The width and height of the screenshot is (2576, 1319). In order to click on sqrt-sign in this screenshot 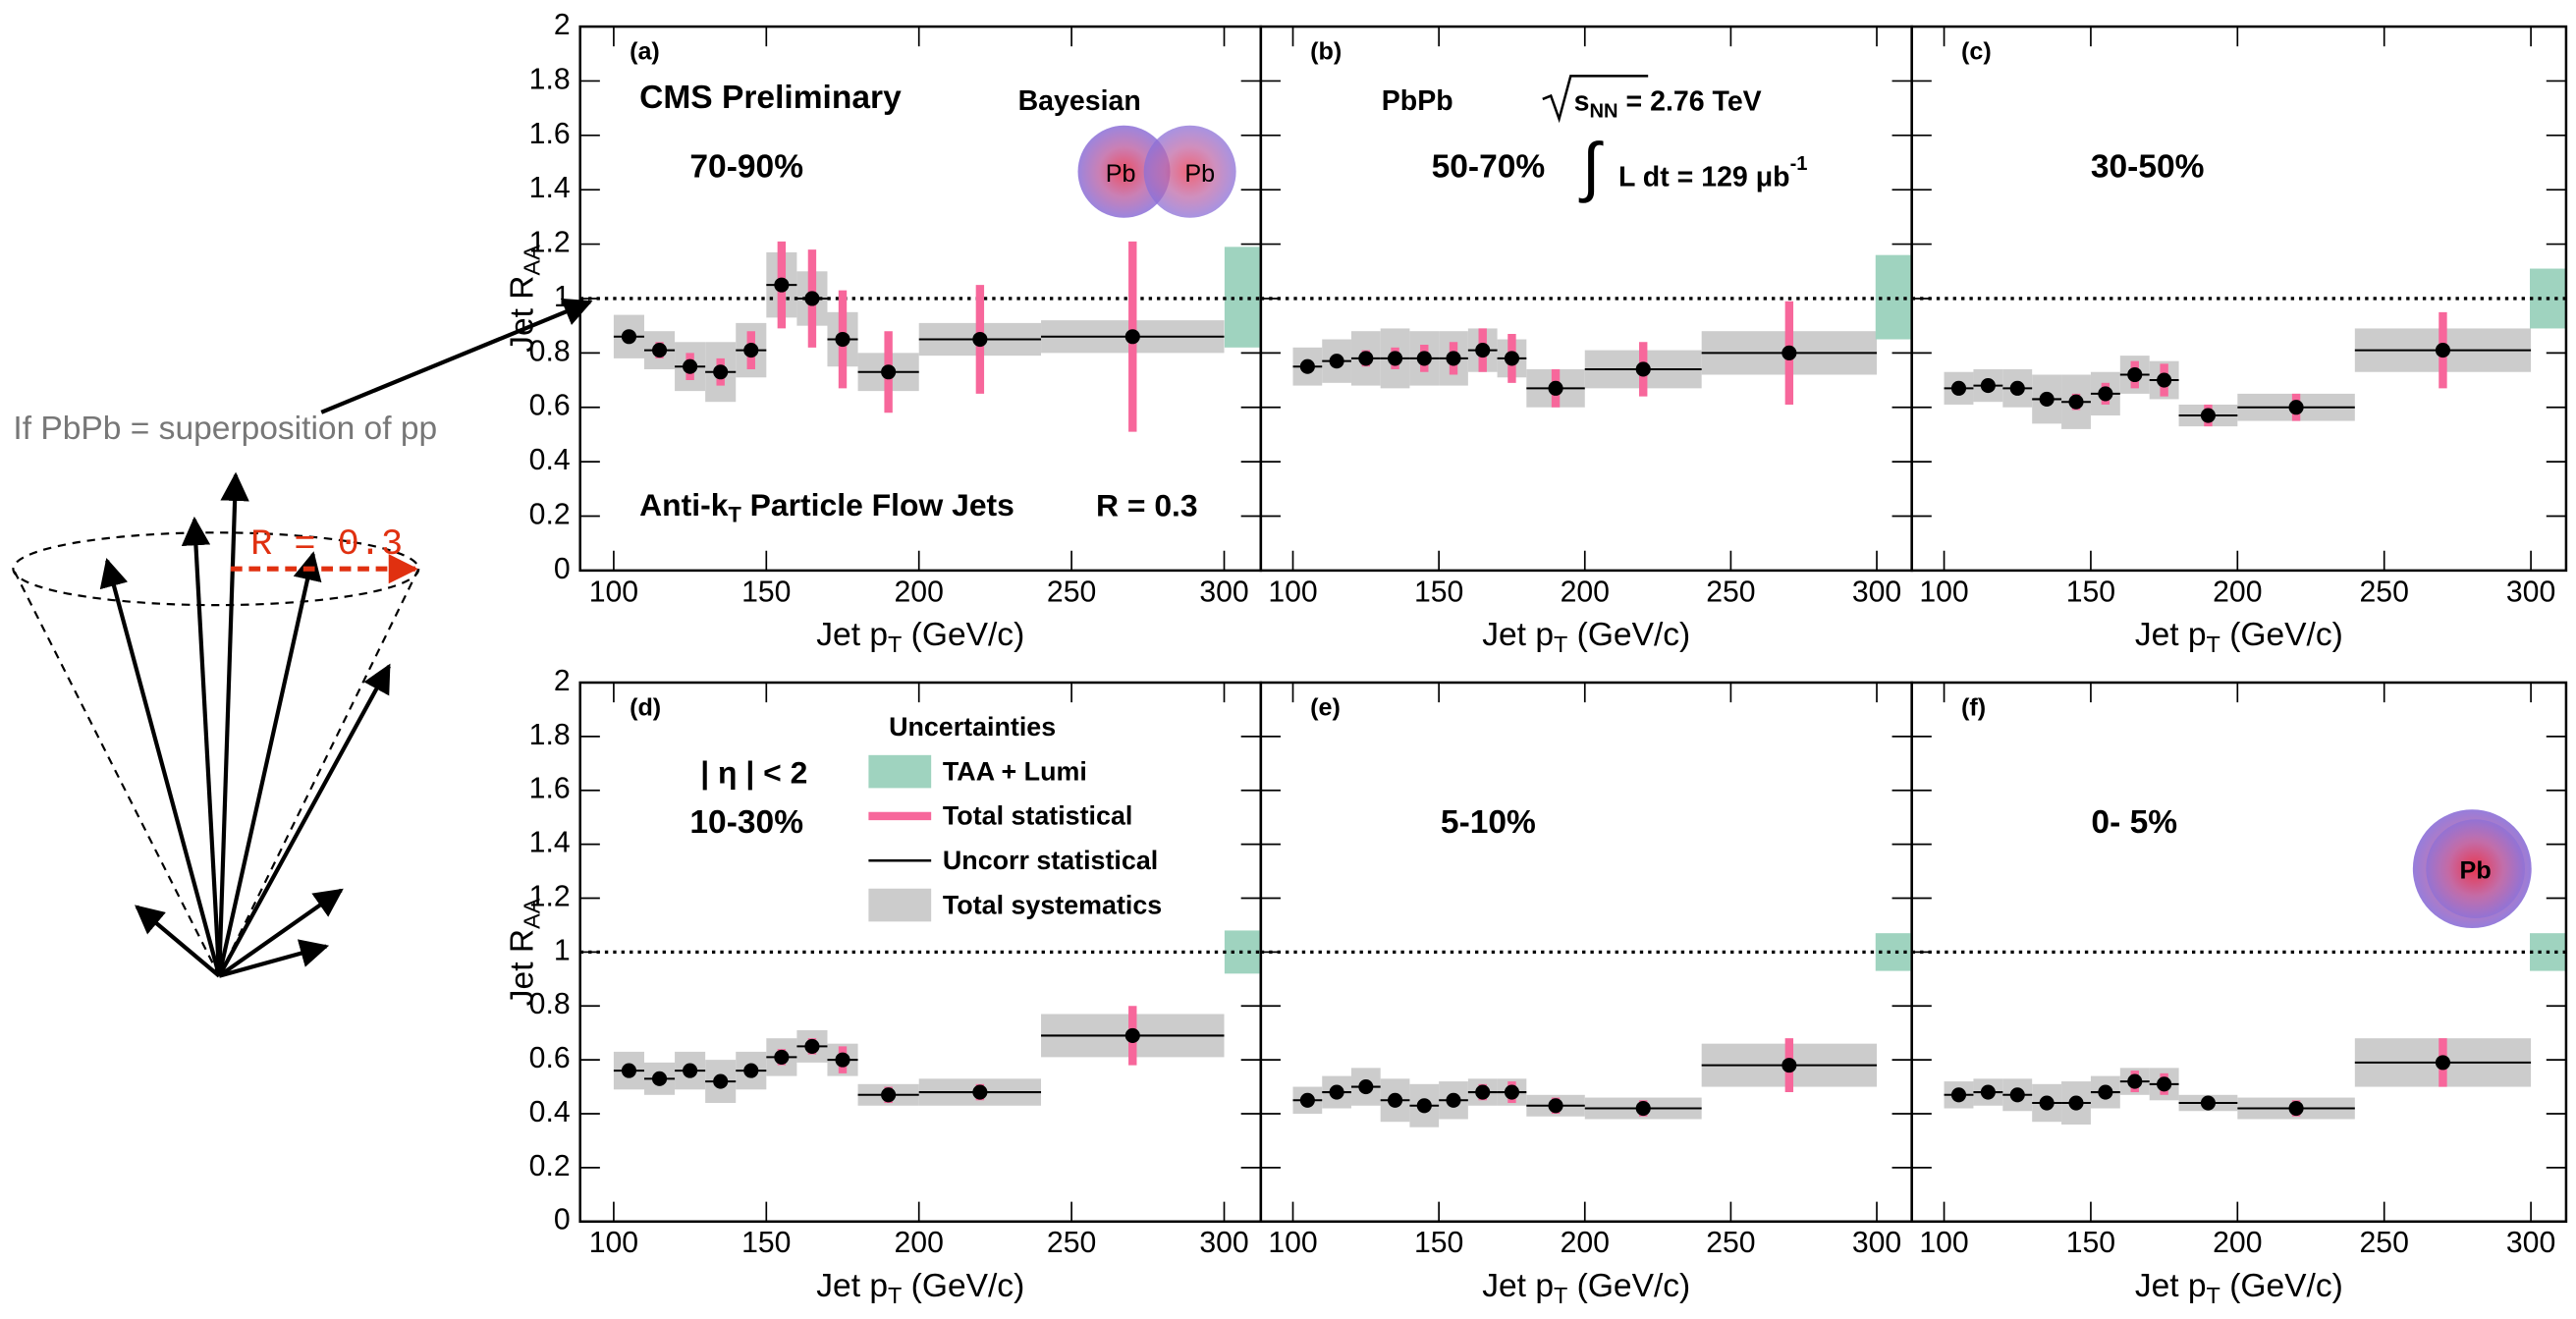, I will do `click(1596, 99)`.